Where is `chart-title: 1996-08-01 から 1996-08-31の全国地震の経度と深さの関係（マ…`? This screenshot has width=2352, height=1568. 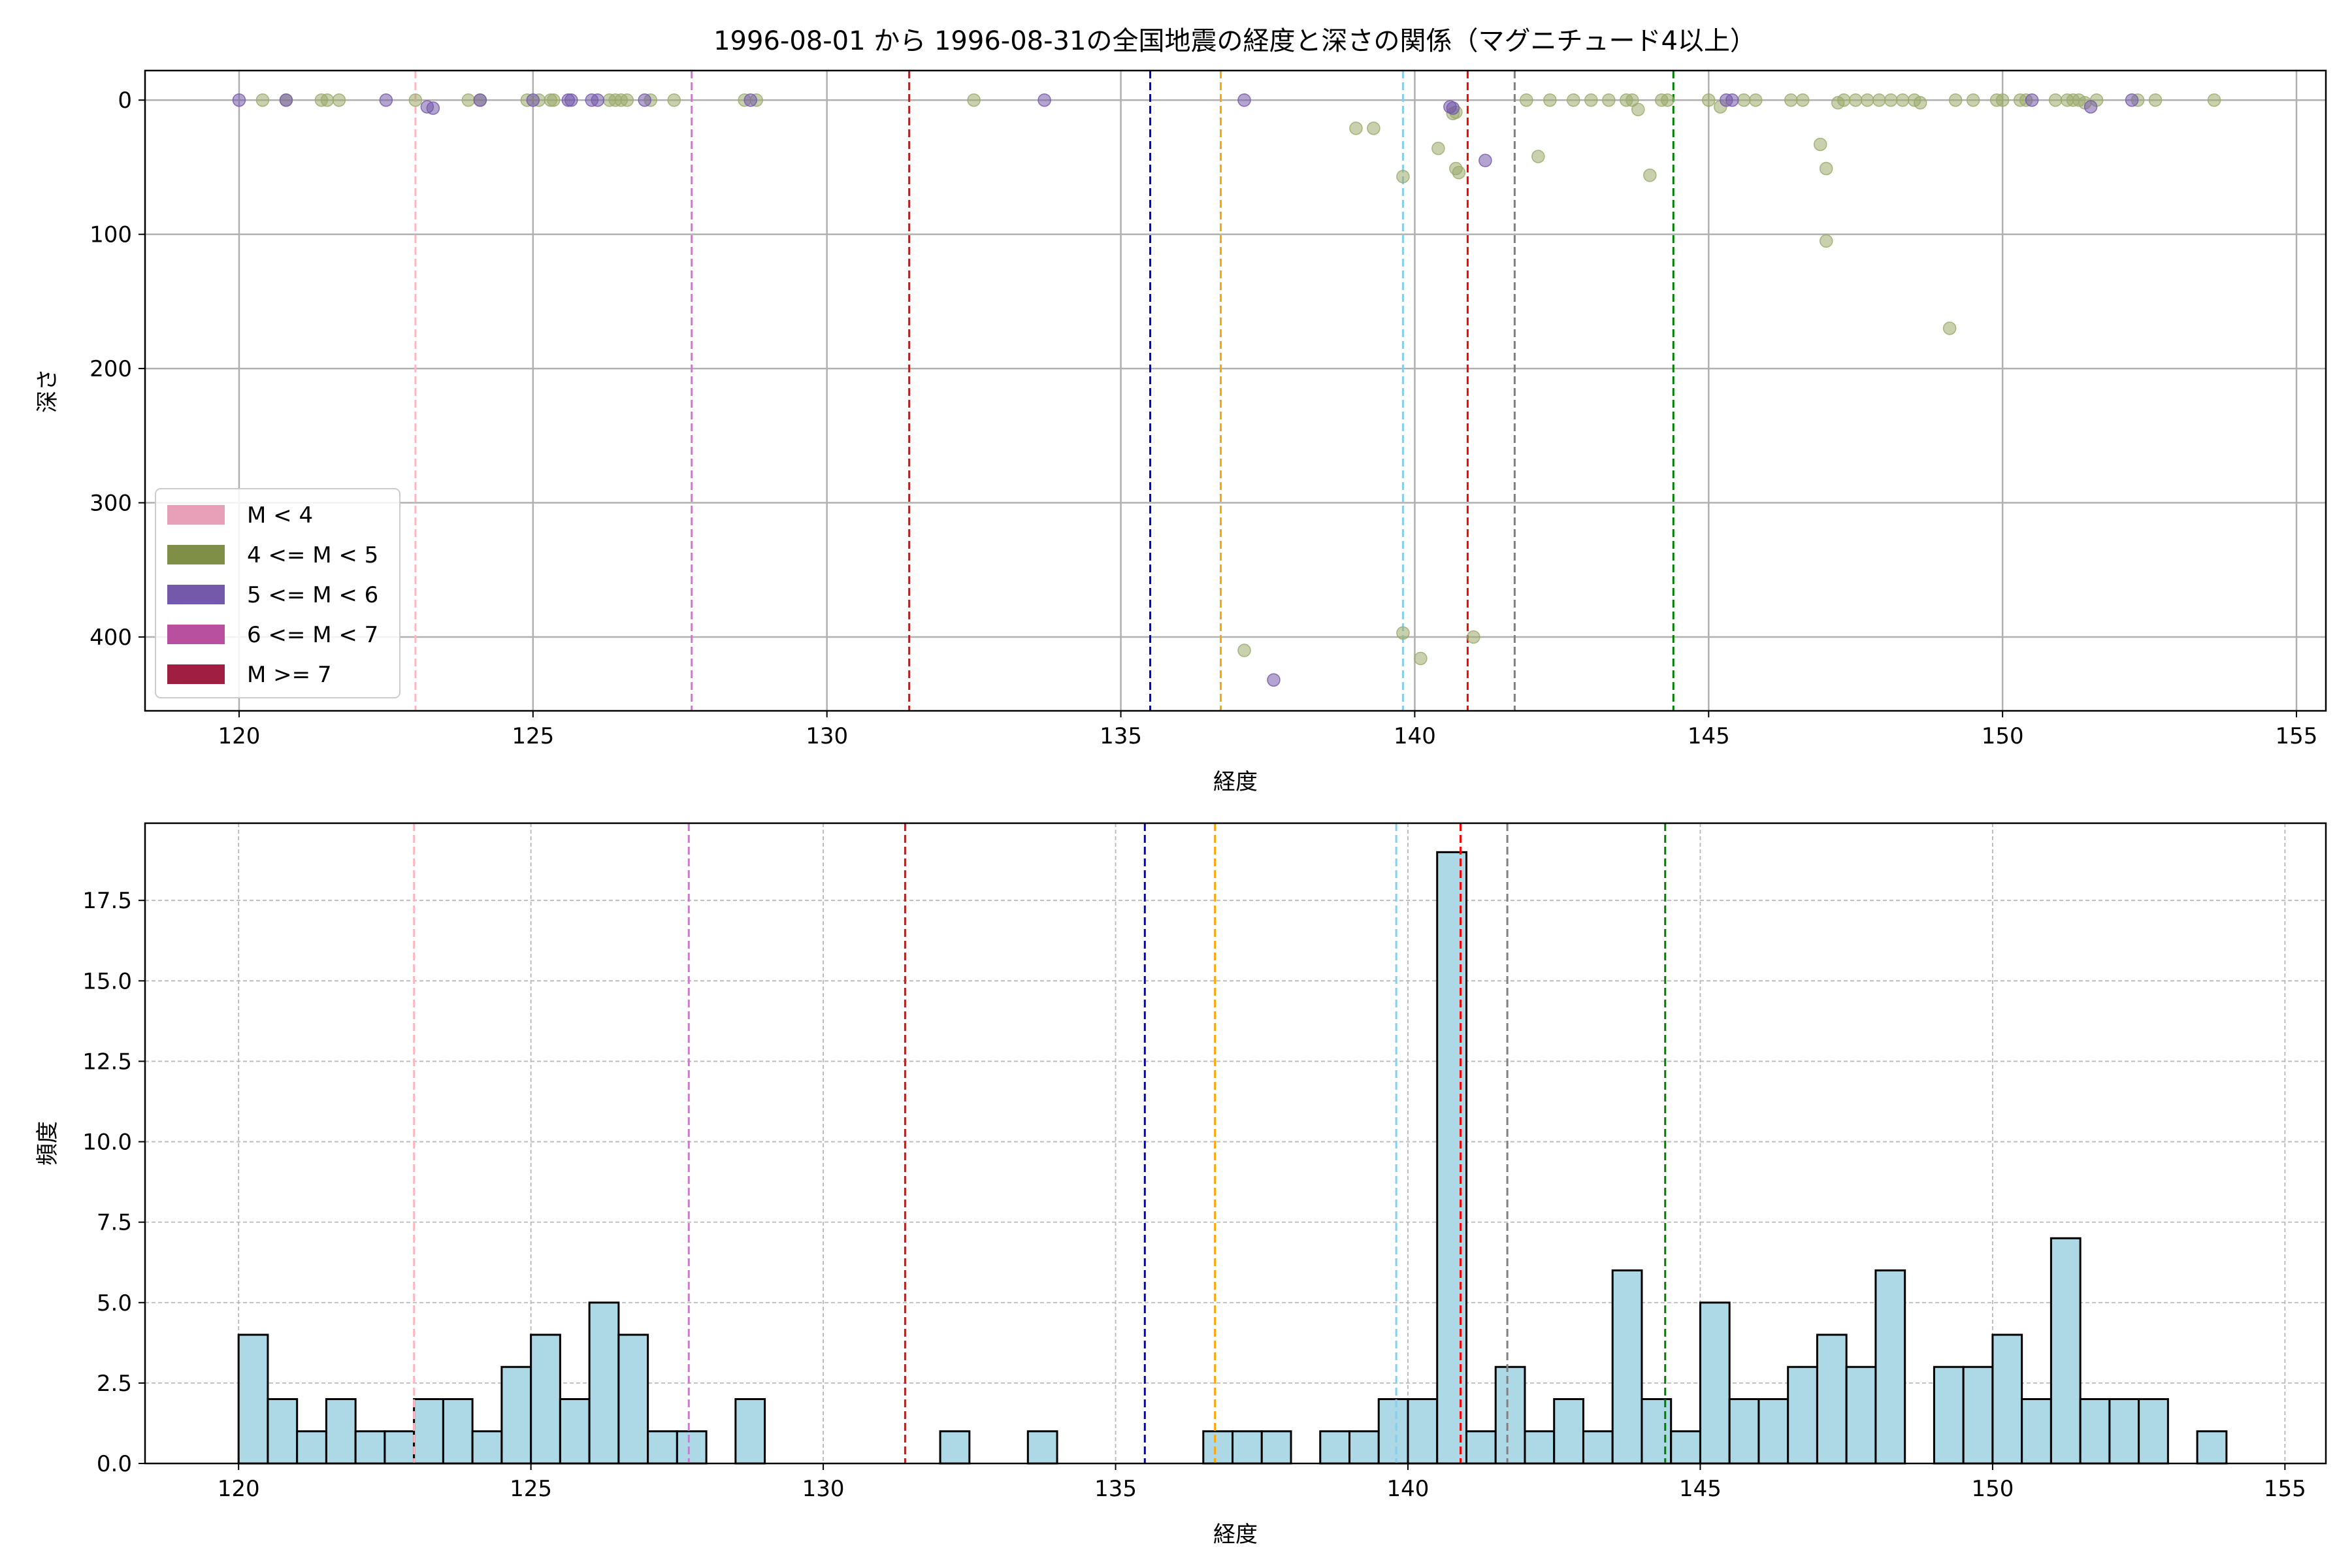 chart-title: 1996-08-01 から 1996-08-31の全国地震の経度と深さの関係（マ… is located at coordinates (1234, 41).